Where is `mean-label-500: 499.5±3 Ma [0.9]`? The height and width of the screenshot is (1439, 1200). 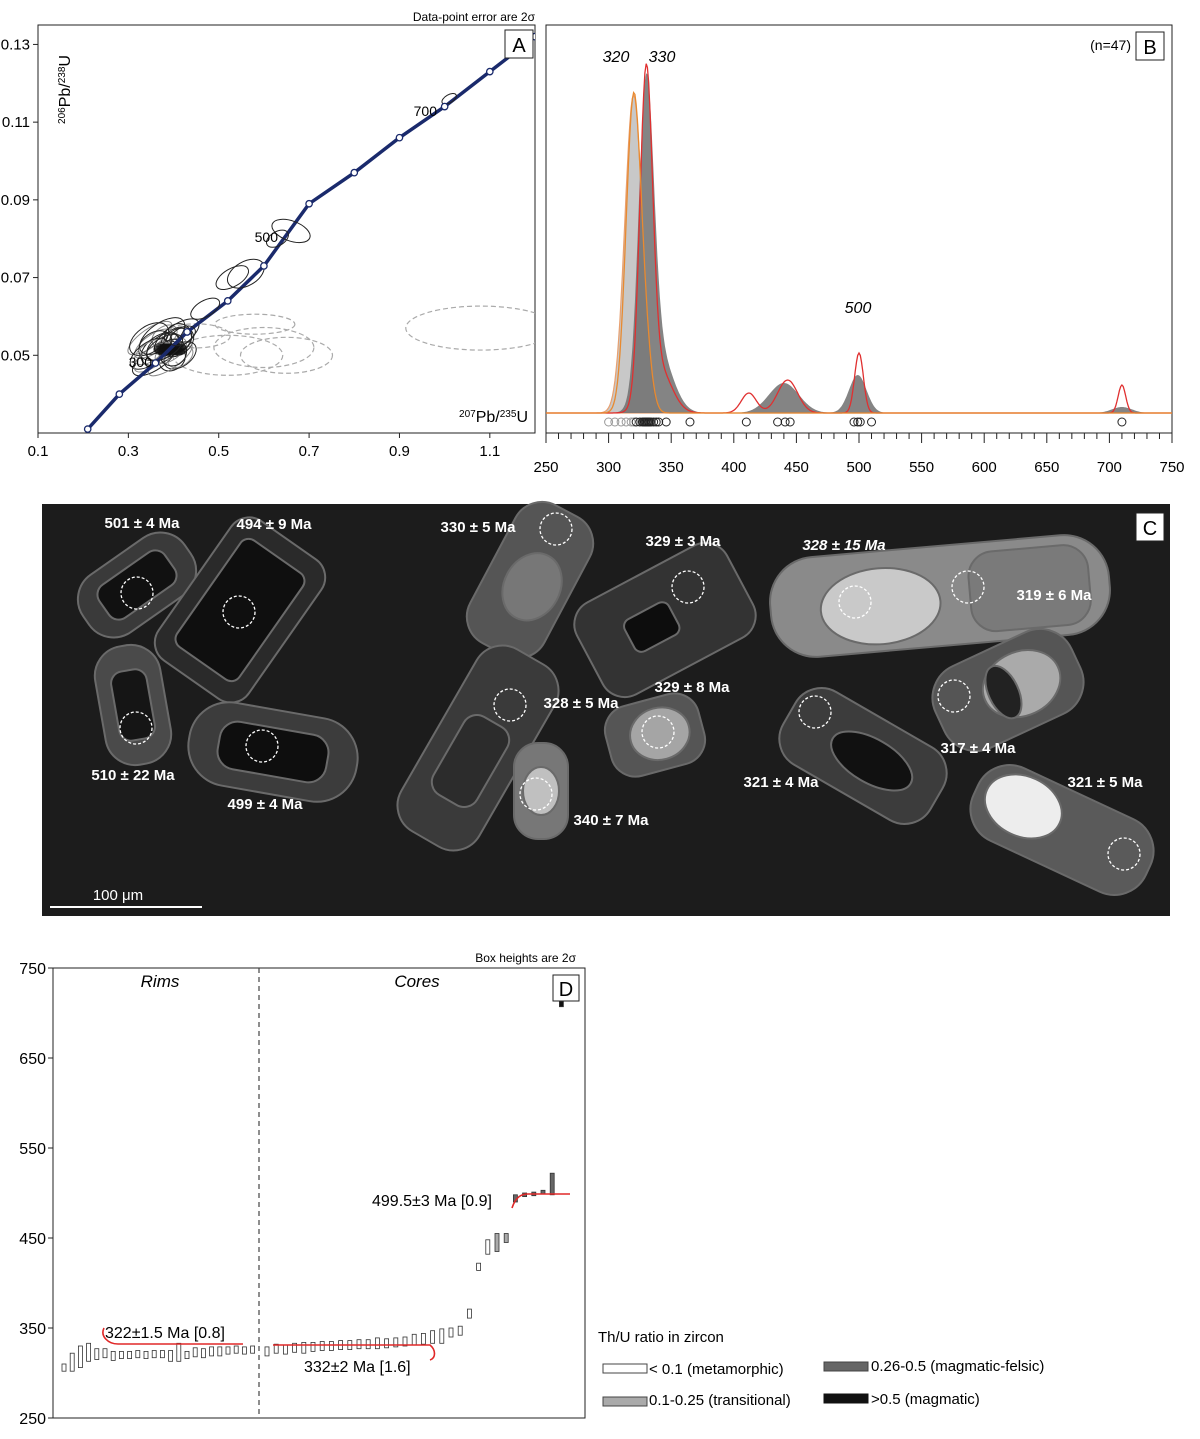 mean-label-500: 499.5±3 Ma [0.9] is located at coordinates (432, 1201).